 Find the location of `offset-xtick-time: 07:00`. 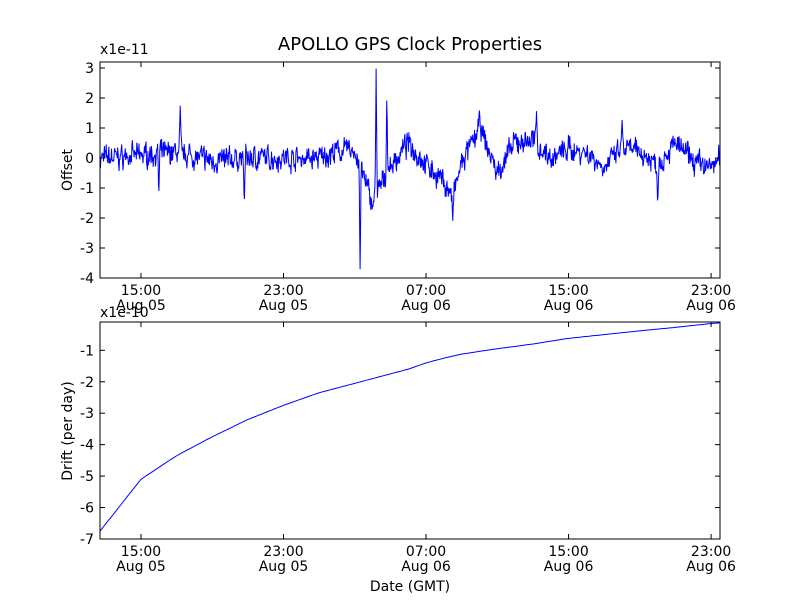

offset-xtick-time: 07:00 is located at coordinates (426, 291).